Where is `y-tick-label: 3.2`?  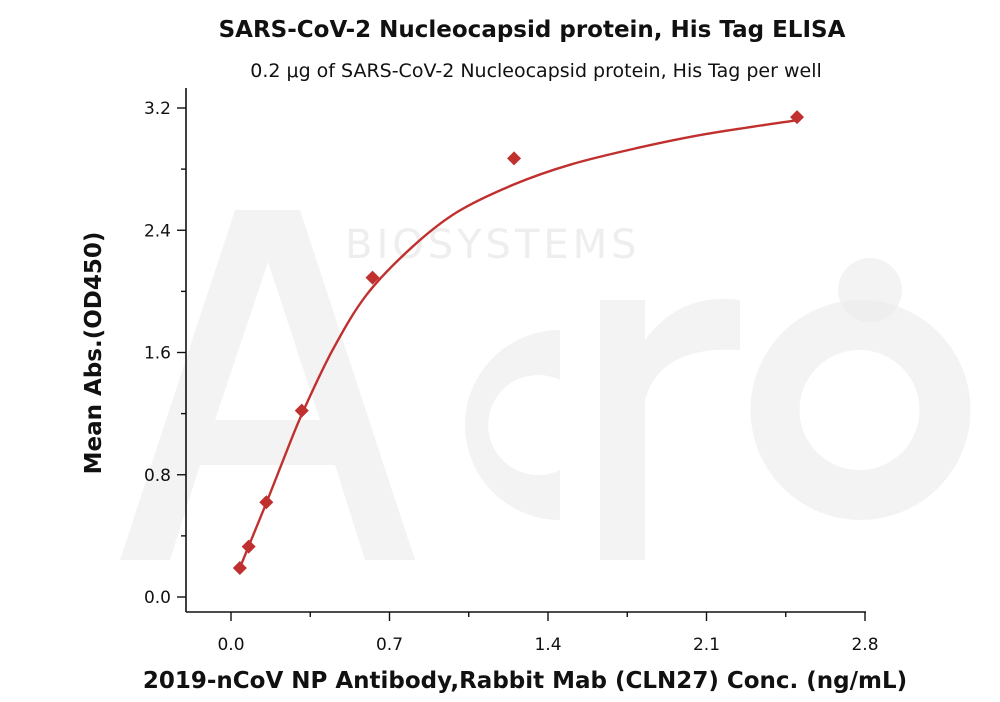
y-tick-label: 3.2 is located at coordinates (157, 109).